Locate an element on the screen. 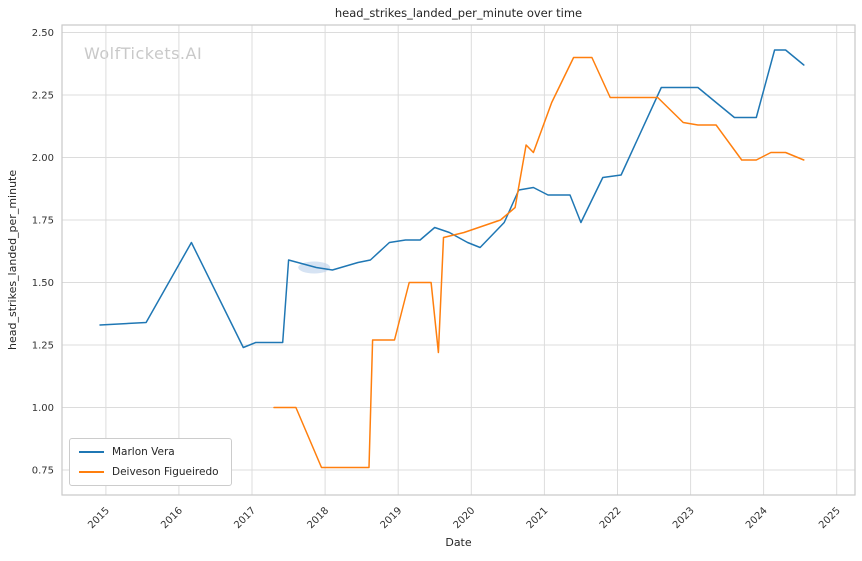 This screenshot has width=862, height=561. svg-text: 2021 is located at coordinates (538, 518).